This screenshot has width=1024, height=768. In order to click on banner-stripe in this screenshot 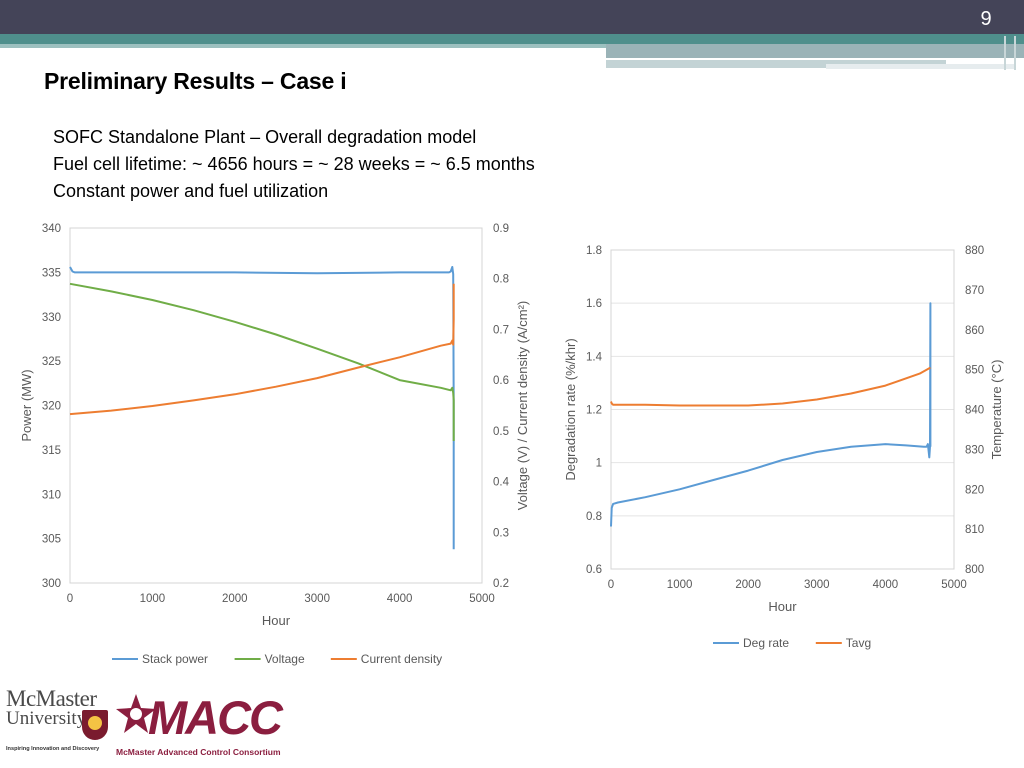, I will do `click(512, 39)`.